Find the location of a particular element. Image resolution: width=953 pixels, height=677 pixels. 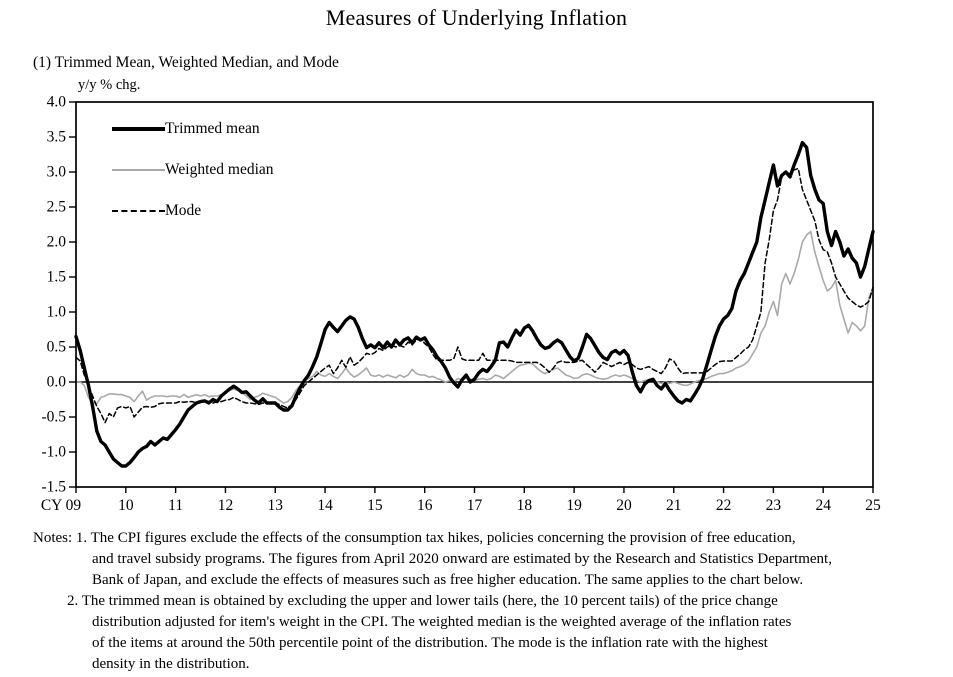

y-axis-tick-label: -1.5 is located at coordinates (53, 487).